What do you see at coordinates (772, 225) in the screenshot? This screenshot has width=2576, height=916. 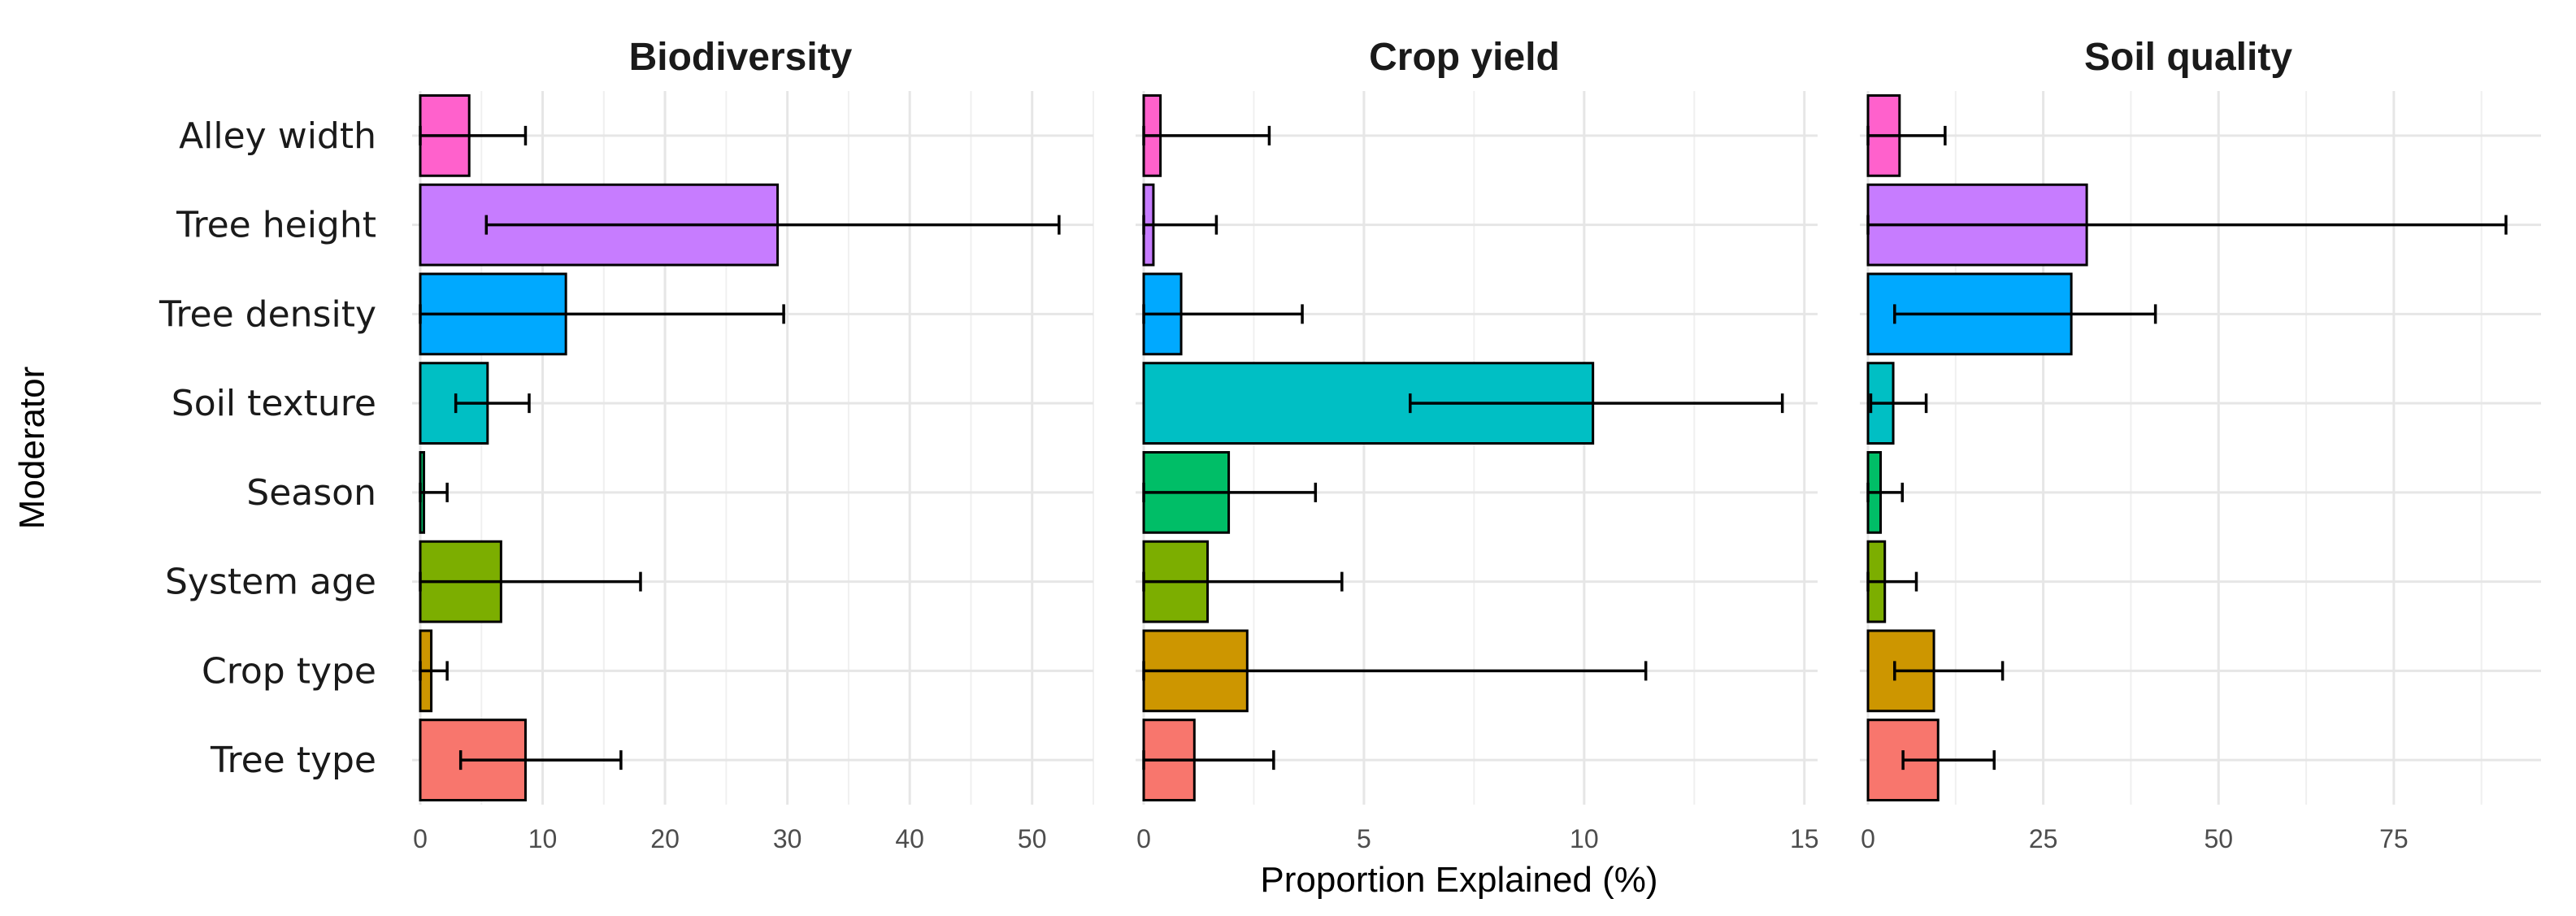 I see `biodiversity-errorbar-tree-height` at bounding box center [772, 225].